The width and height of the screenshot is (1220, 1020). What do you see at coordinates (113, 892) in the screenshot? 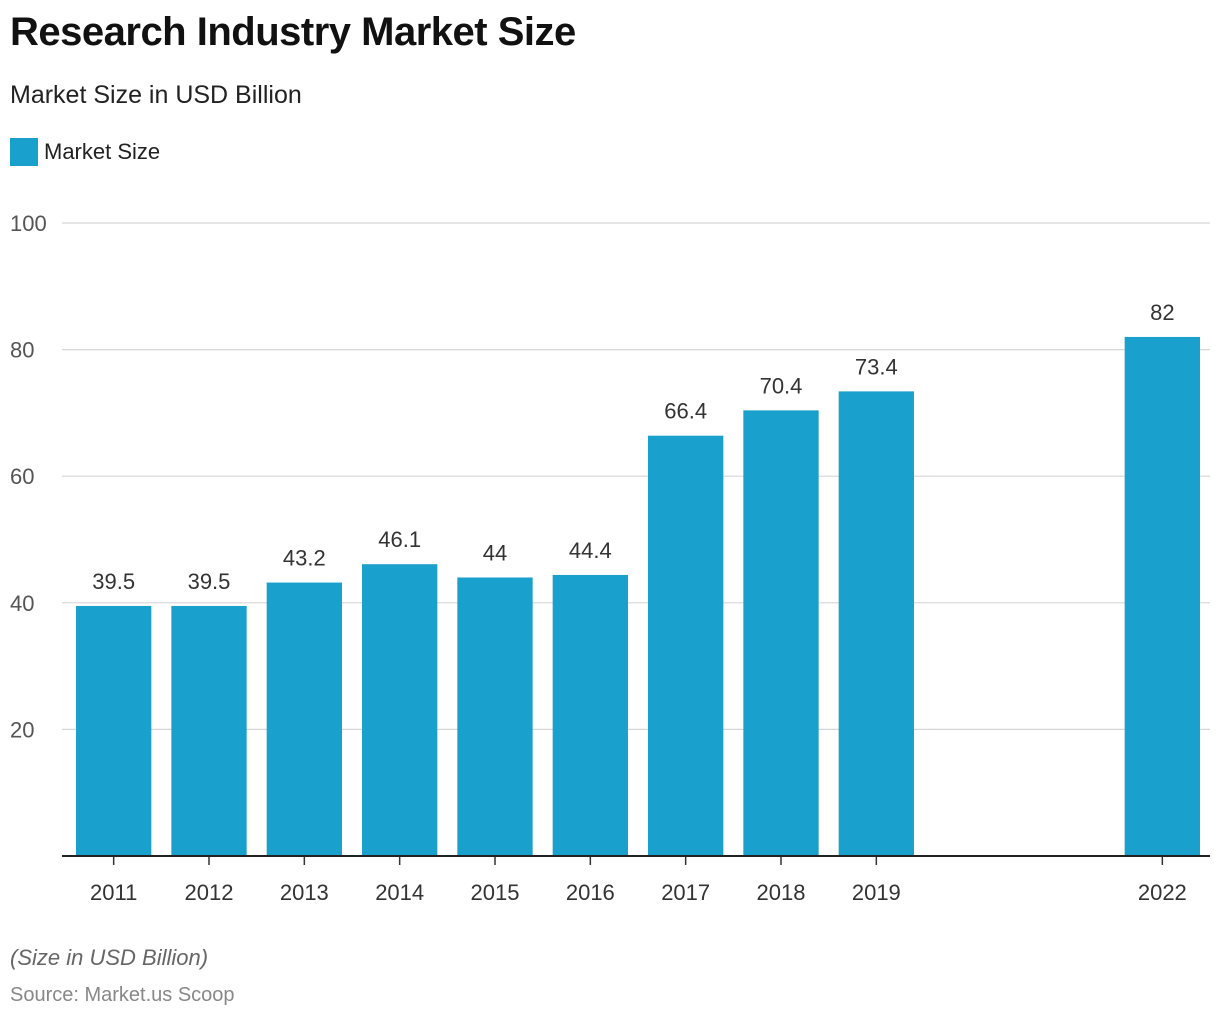
I see `x-tick-label: 2011` at bounding box center [113, 892].